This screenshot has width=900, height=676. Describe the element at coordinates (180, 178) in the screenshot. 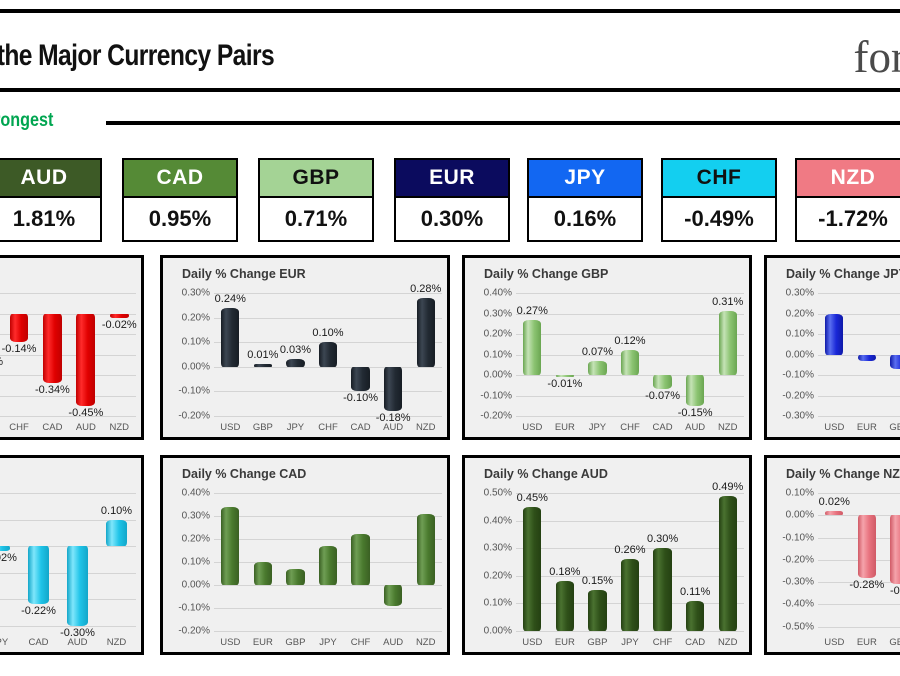

I see `strength-card-code: CAD` at that location.